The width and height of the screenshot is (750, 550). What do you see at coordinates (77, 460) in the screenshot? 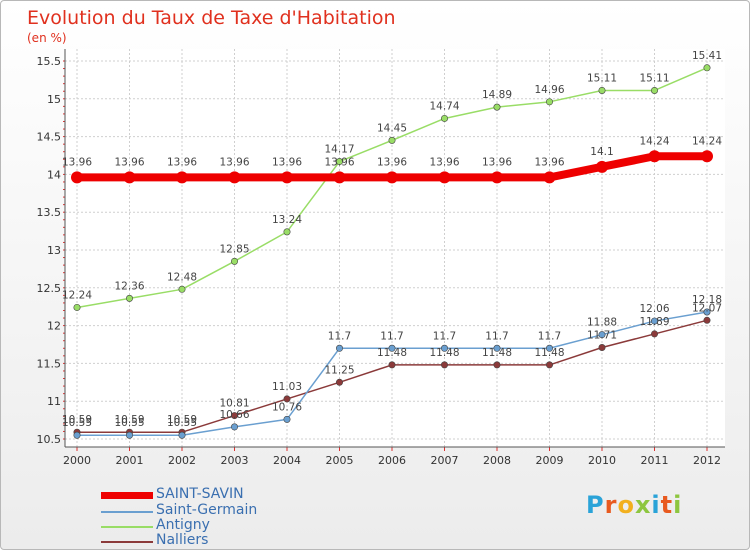
I see `x-tick-label: 2000` at bounding box center [77, 460].